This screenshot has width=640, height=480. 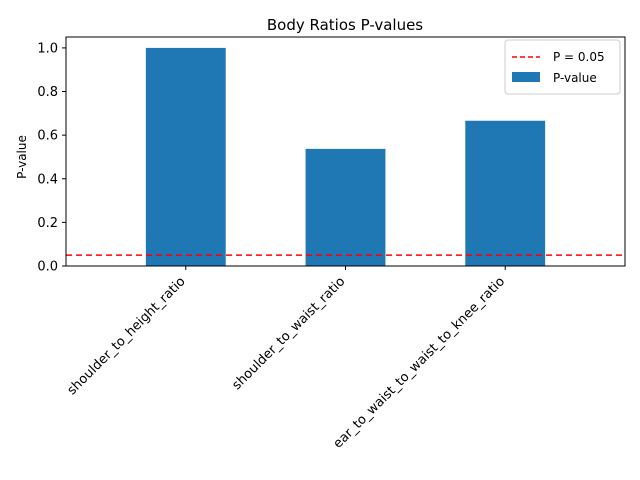 I want to click on bar-shoulder_to_waist_ratio, so click(x=345, y=207).